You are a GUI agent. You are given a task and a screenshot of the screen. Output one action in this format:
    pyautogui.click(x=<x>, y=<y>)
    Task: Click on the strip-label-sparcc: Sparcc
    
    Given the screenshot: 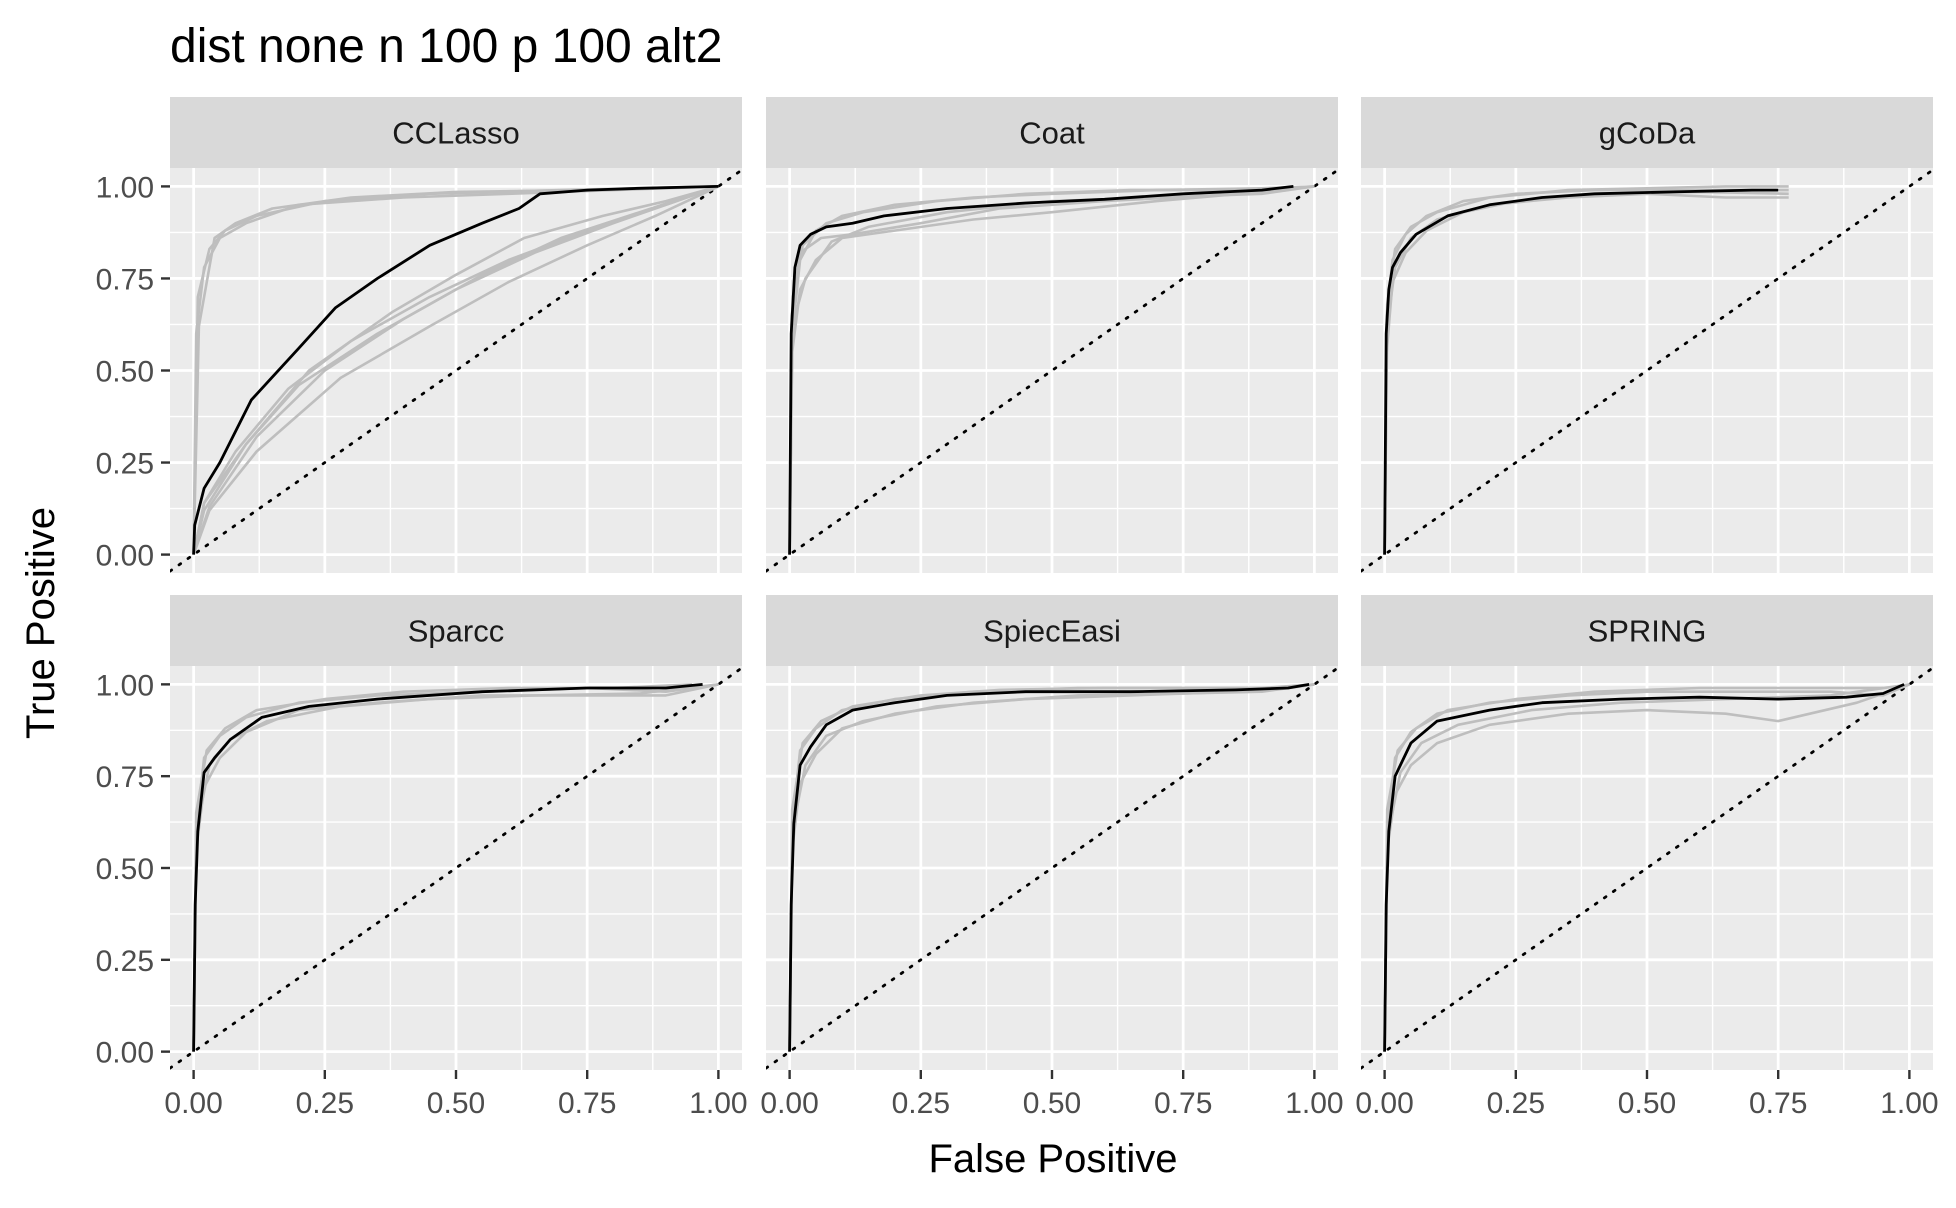 What is the action you would take?
    pyautogui.click(x=456, y=631)
    